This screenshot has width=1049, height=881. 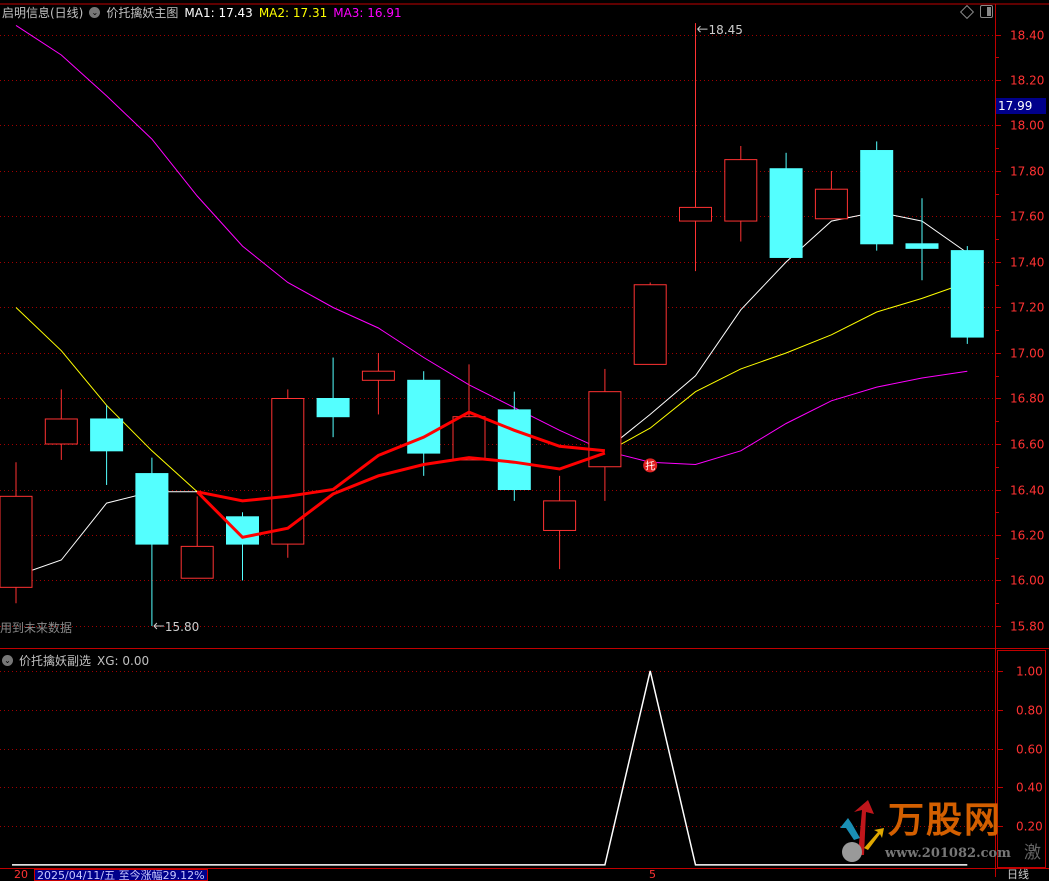 I want to click on price-support-upper-line, so click(x=401, y=456).